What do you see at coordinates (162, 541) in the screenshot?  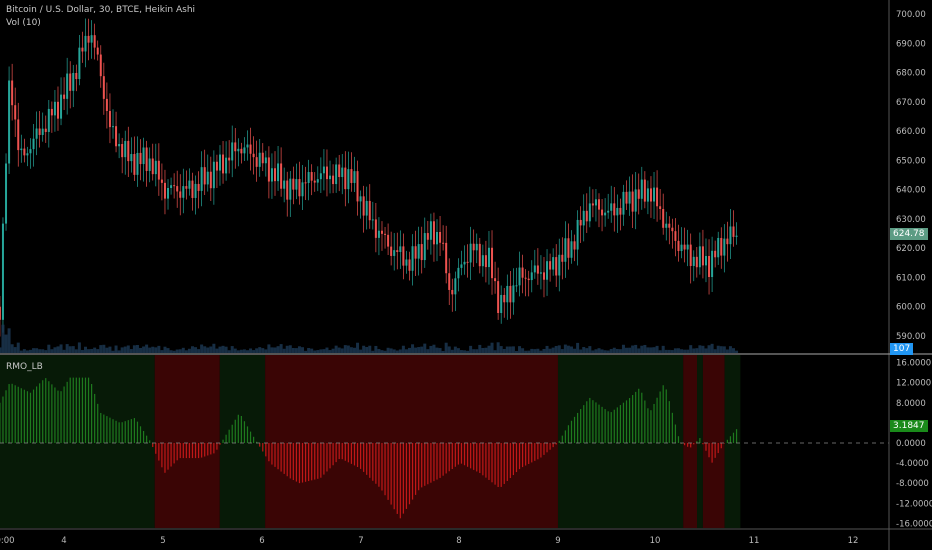 I see `time-tick-label: 5` at bounding box center [162, 541].